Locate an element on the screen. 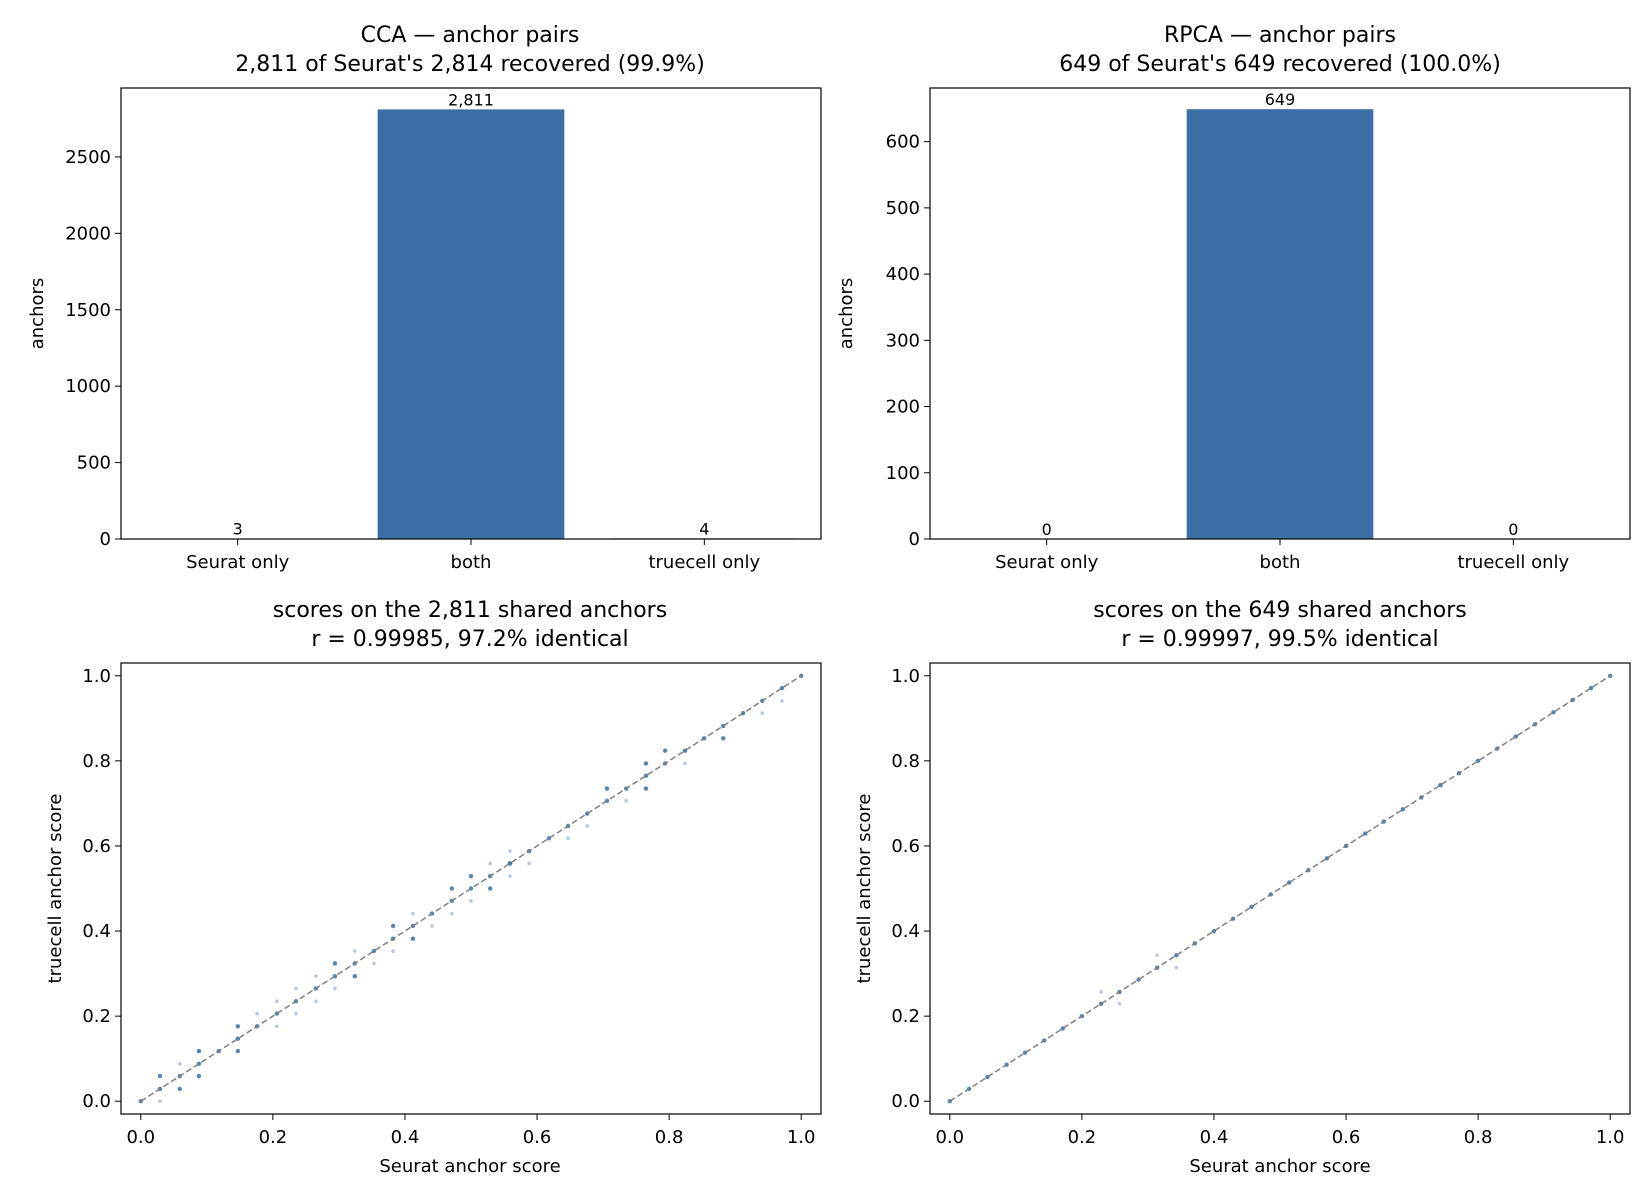  bar-value-label: 2,811 is located at coordinates (471, 99).